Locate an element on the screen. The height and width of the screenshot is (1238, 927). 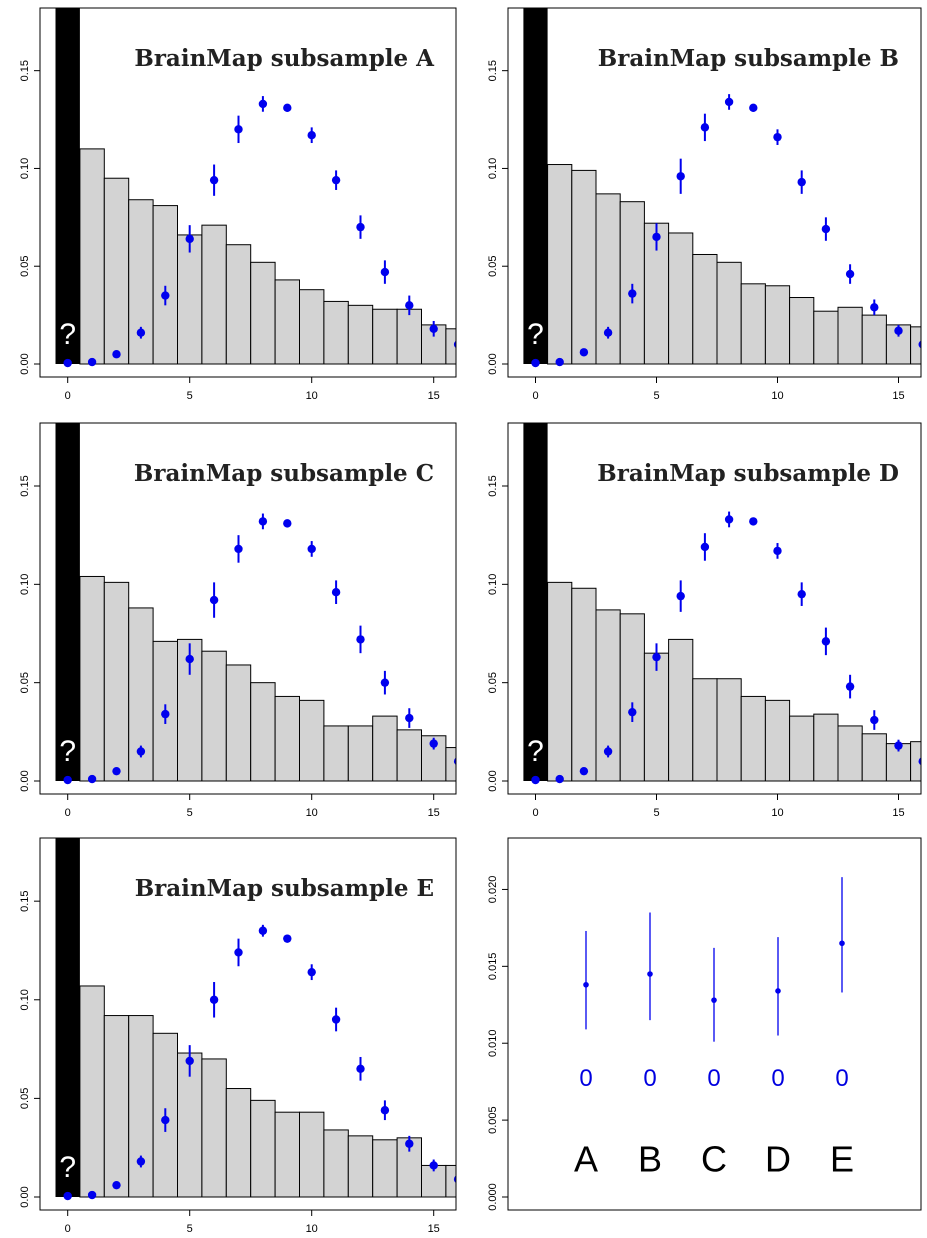
y-tick-label: 0.000 is located at coordinates (493, 1197).